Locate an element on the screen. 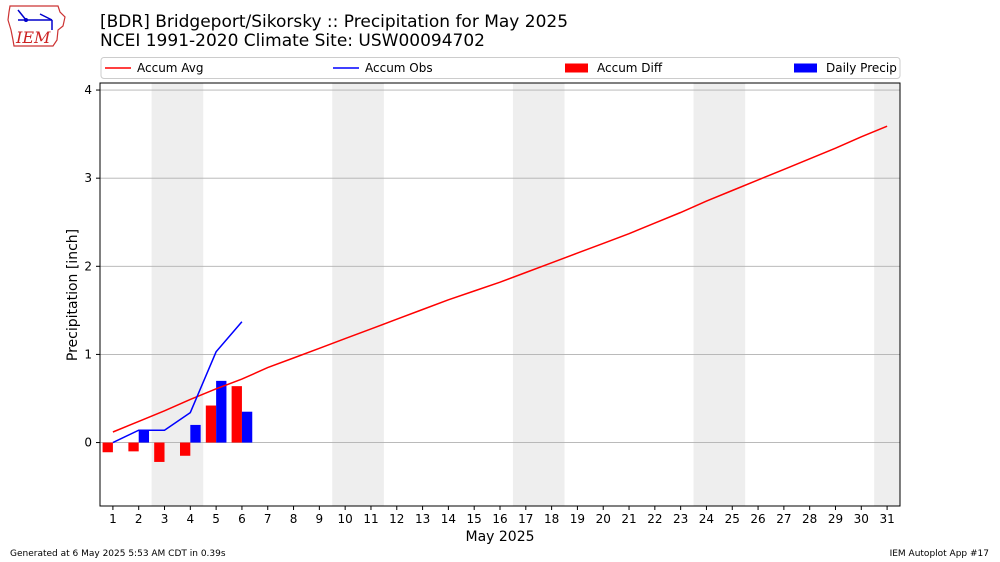 The height and width of the screenshot is (562, 1000). x-tick-label: 18 is located at coordinates (551, 519).